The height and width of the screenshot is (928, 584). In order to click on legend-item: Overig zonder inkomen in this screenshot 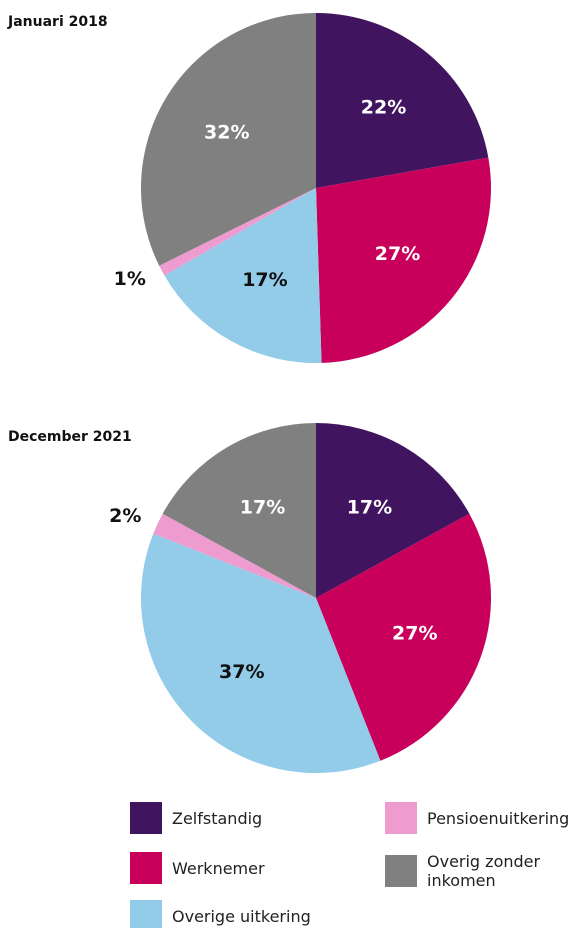, I will do `click(481, 871)`.